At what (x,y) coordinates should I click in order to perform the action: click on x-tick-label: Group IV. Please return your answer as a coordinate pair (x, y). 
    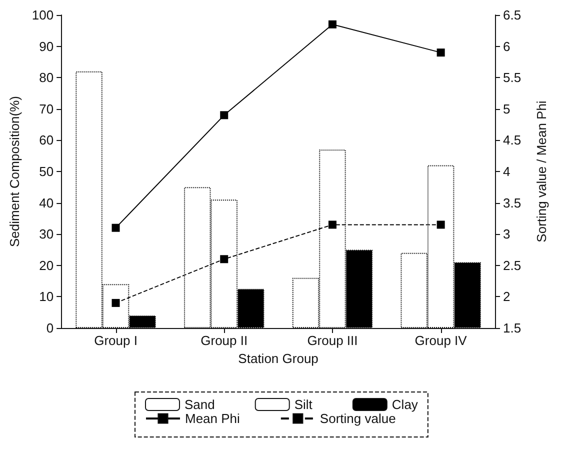
    Looking at the image, I should click on (441, 340).